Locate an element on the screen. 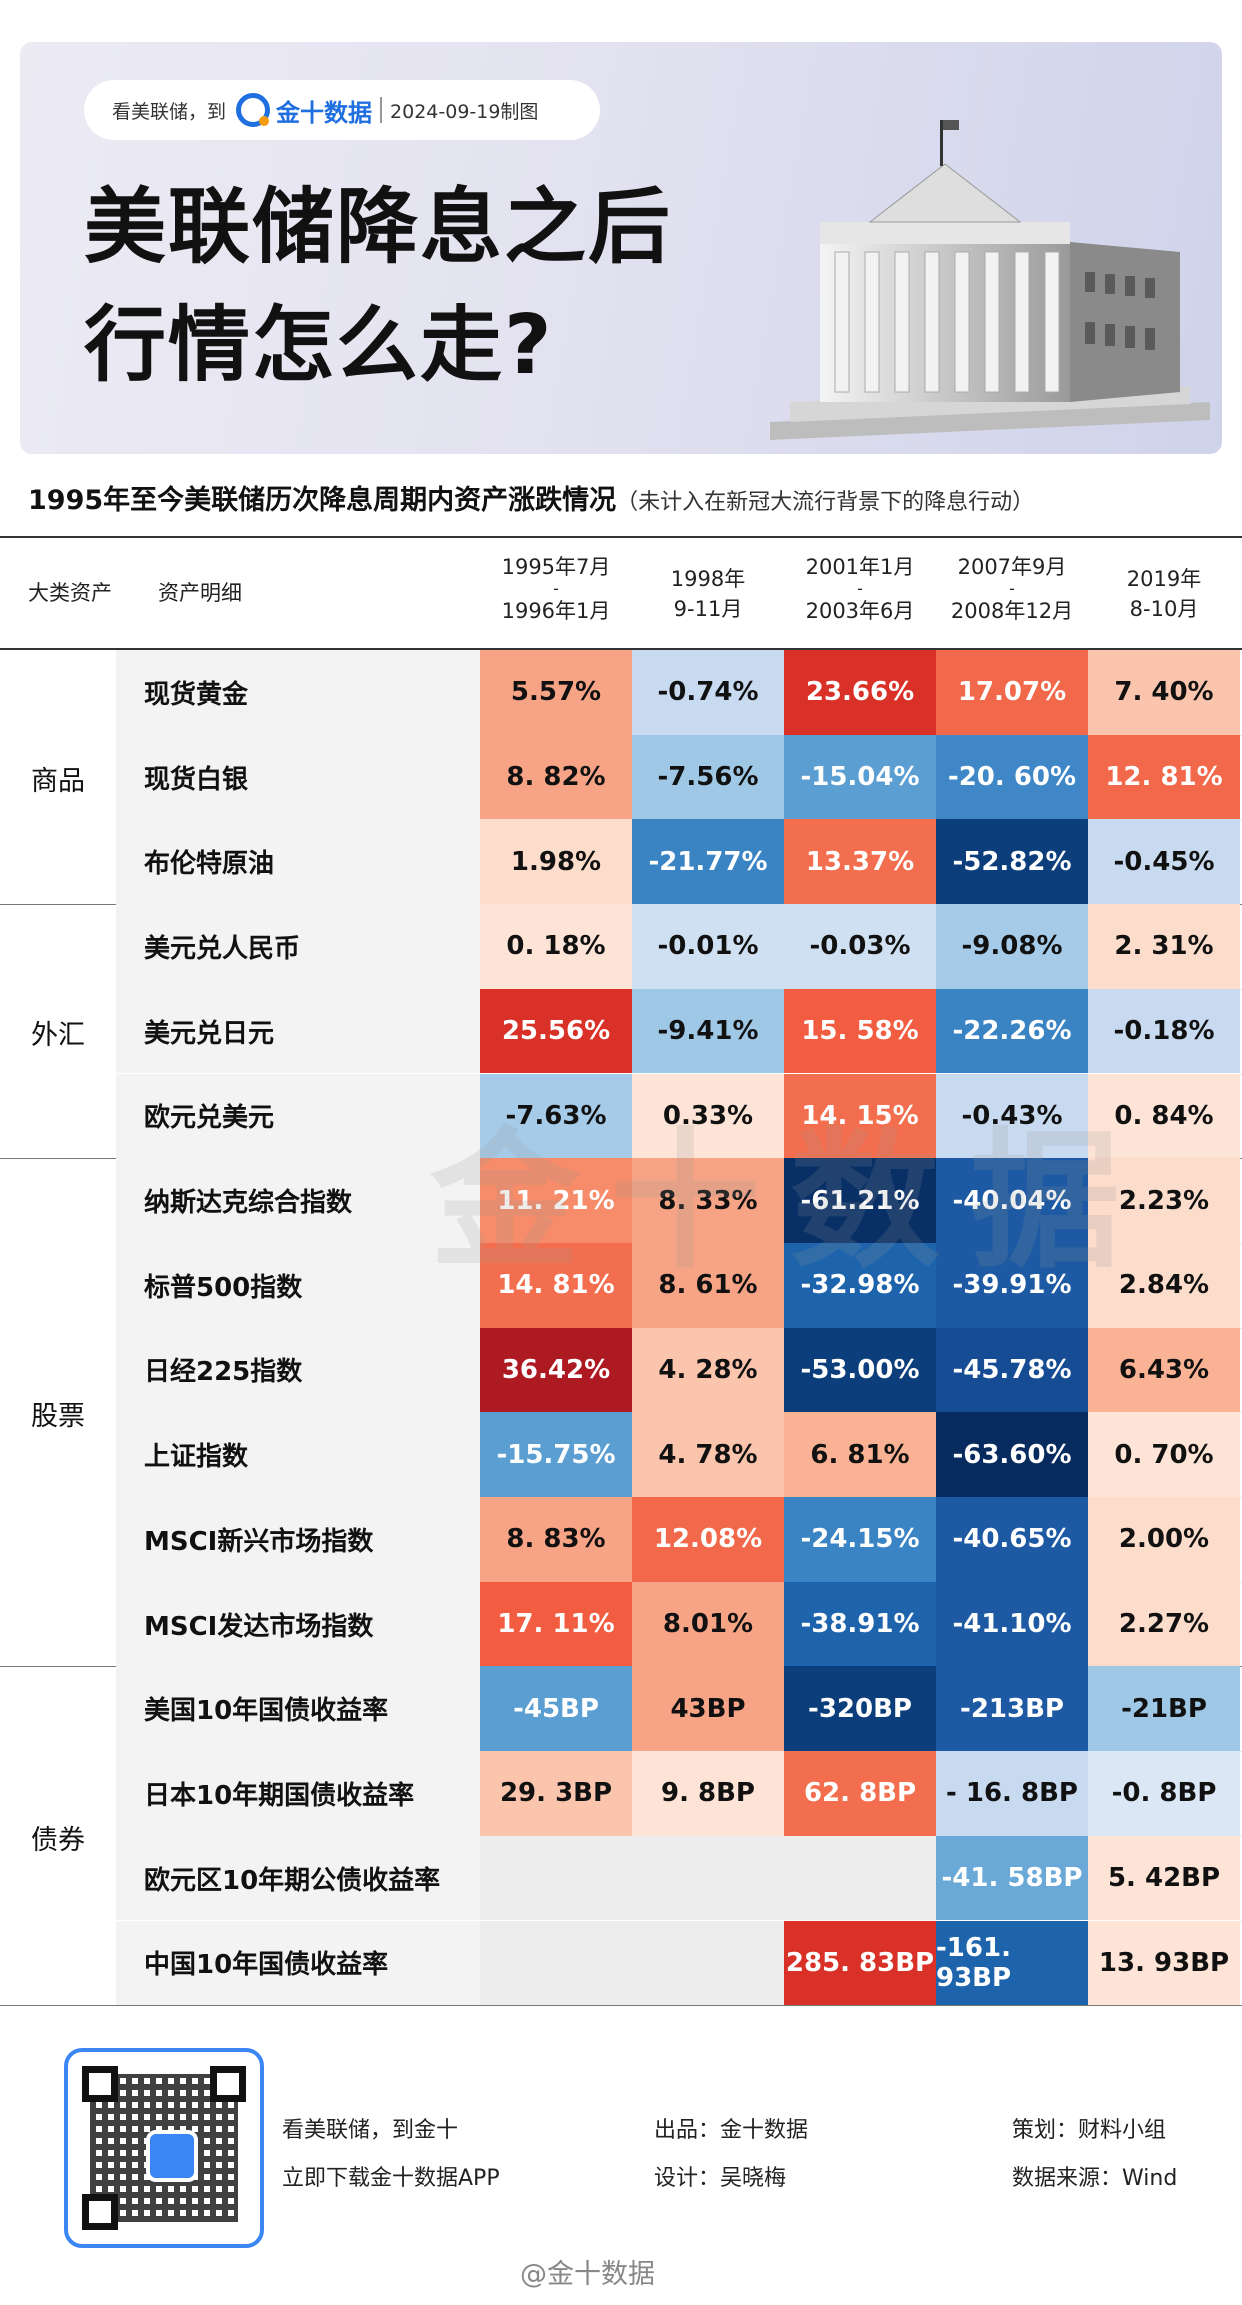  value-cell: -24.15% is located at coordinates (860, 1539).